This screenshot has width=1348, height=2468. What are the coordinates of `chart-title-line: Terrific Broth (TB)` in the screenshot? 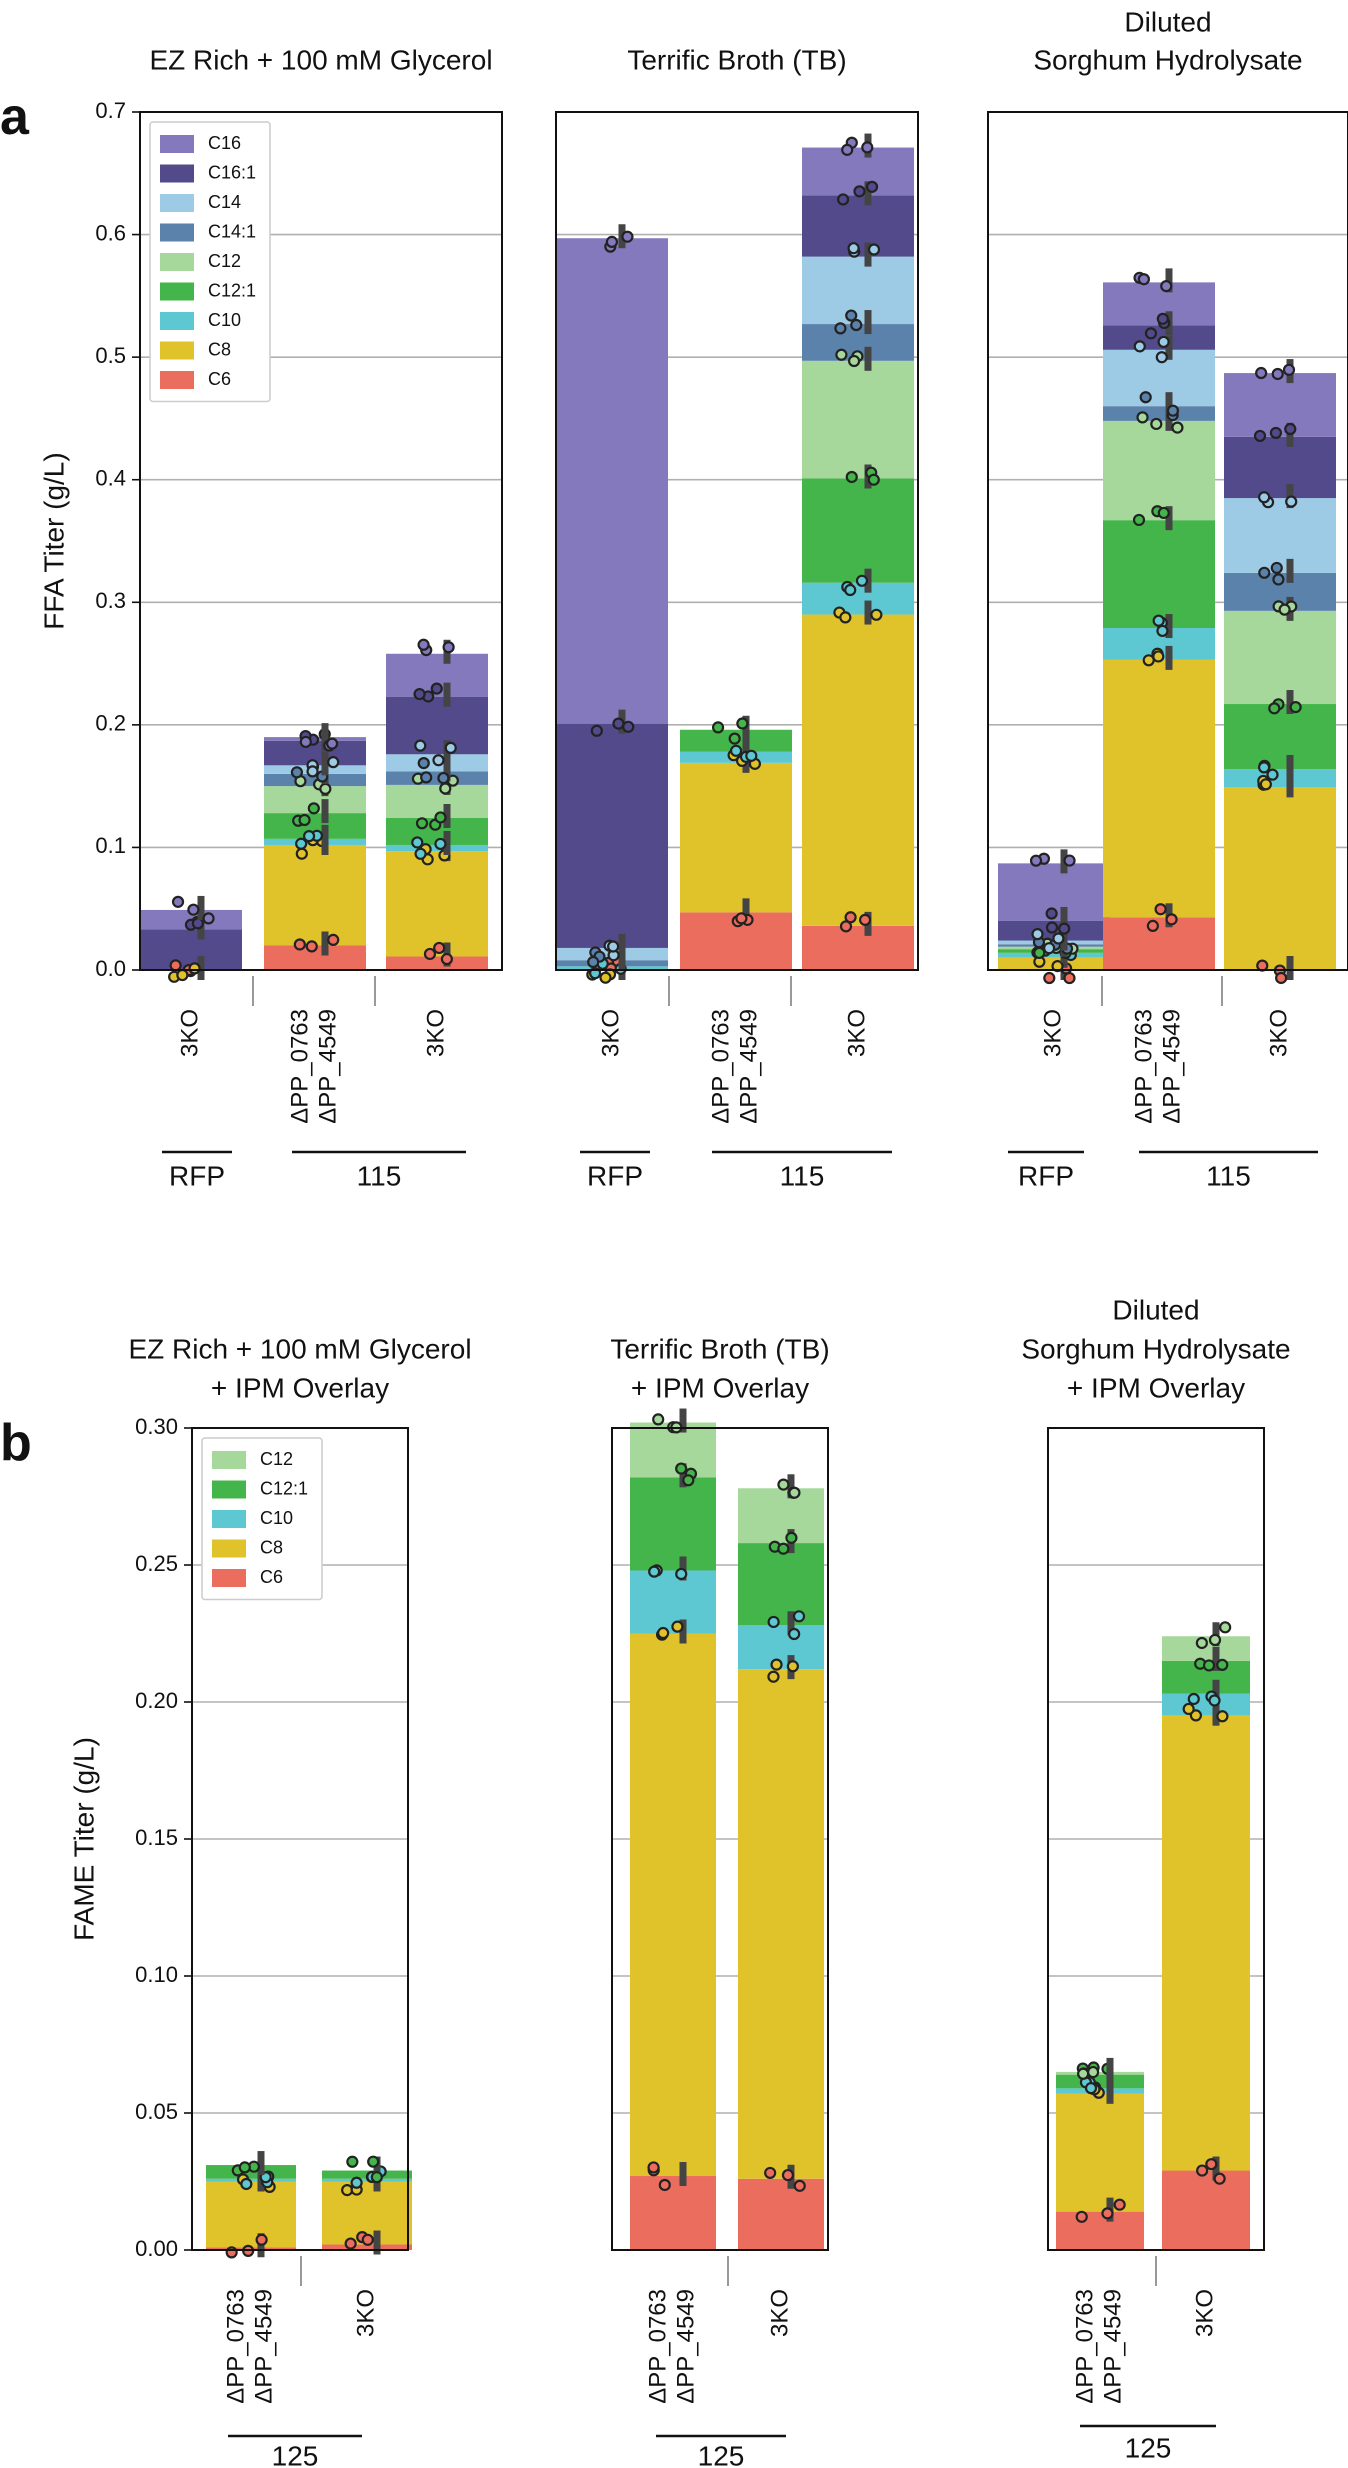 It's located at (719, 1348).